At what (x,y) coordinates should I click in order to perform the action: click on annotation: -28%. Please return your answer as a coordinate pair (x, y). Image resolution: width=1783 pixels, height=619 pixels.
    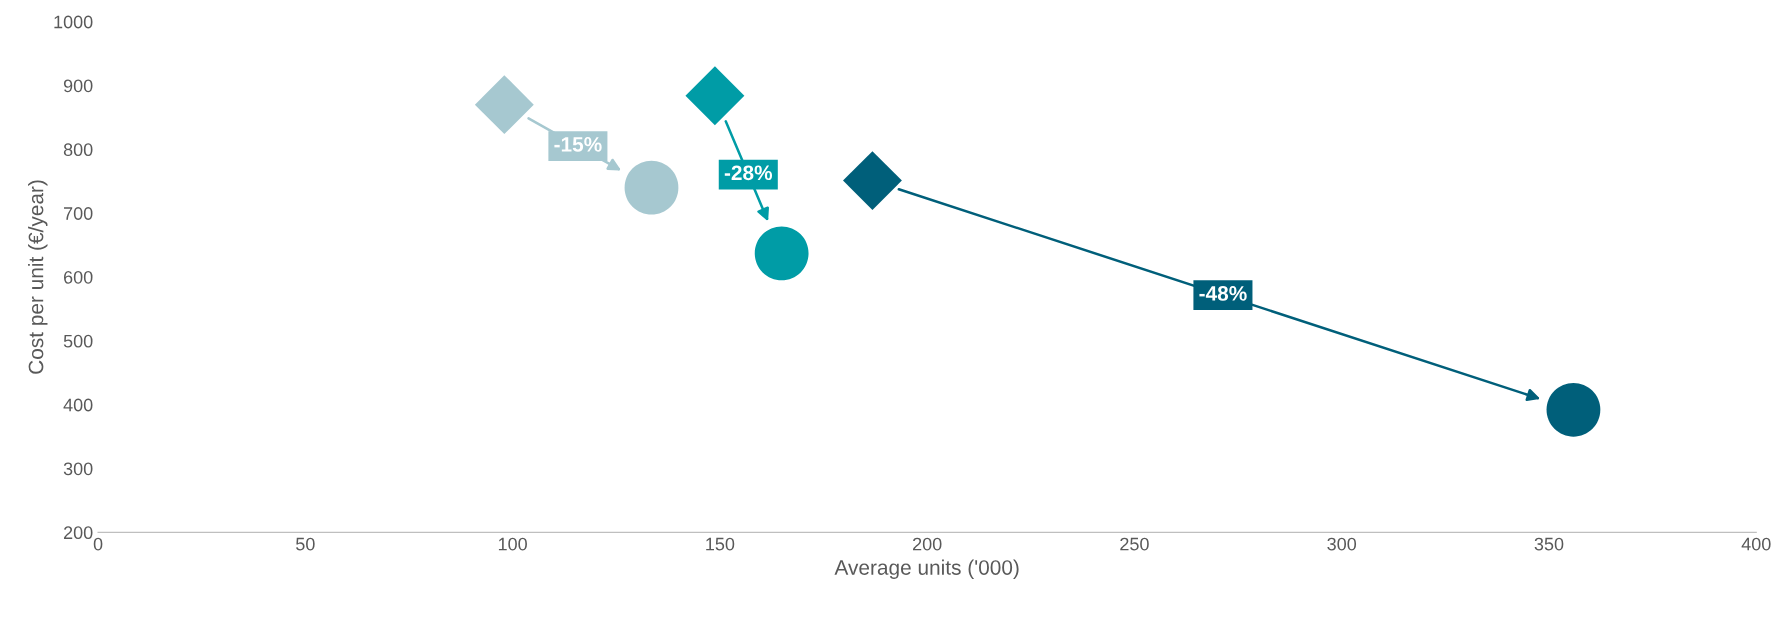
    Looking at the image, I should click on (748, 173).